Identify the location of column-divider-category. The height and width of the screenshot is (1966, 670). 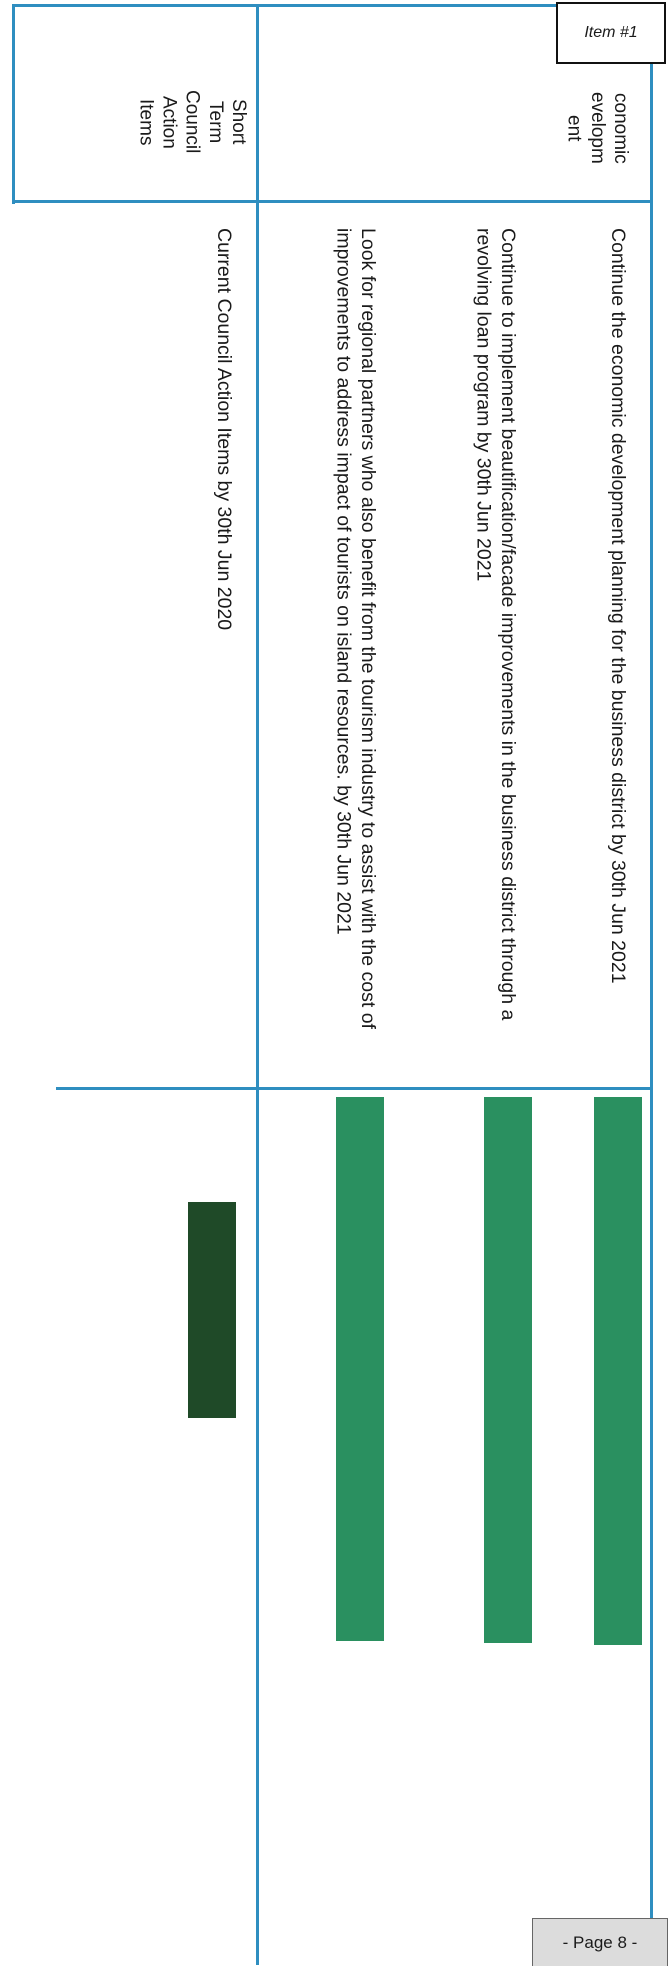
(332, 5).